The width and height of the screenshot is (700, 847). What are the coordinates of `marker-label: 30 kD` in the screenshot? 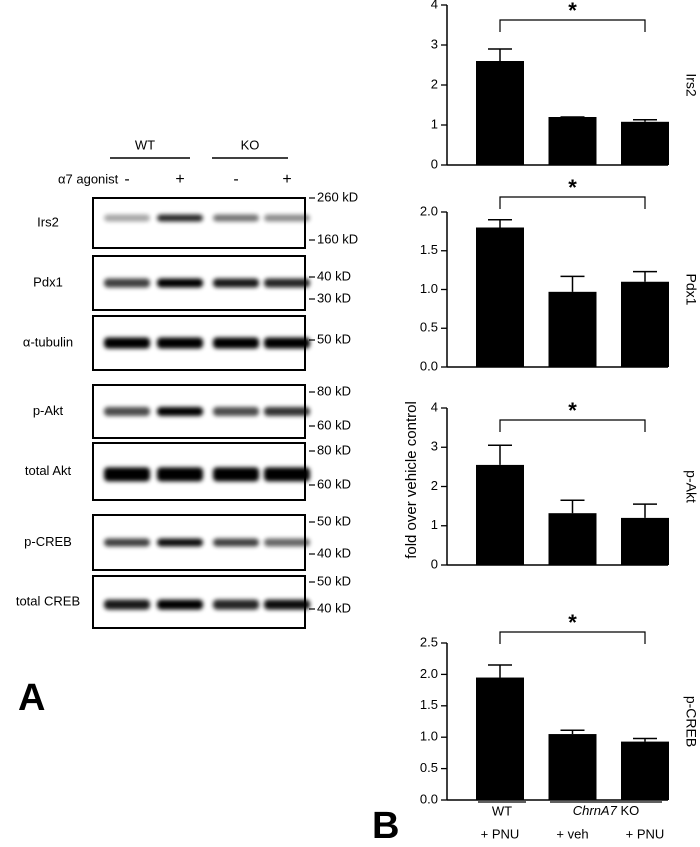 It's located at (334, 297).